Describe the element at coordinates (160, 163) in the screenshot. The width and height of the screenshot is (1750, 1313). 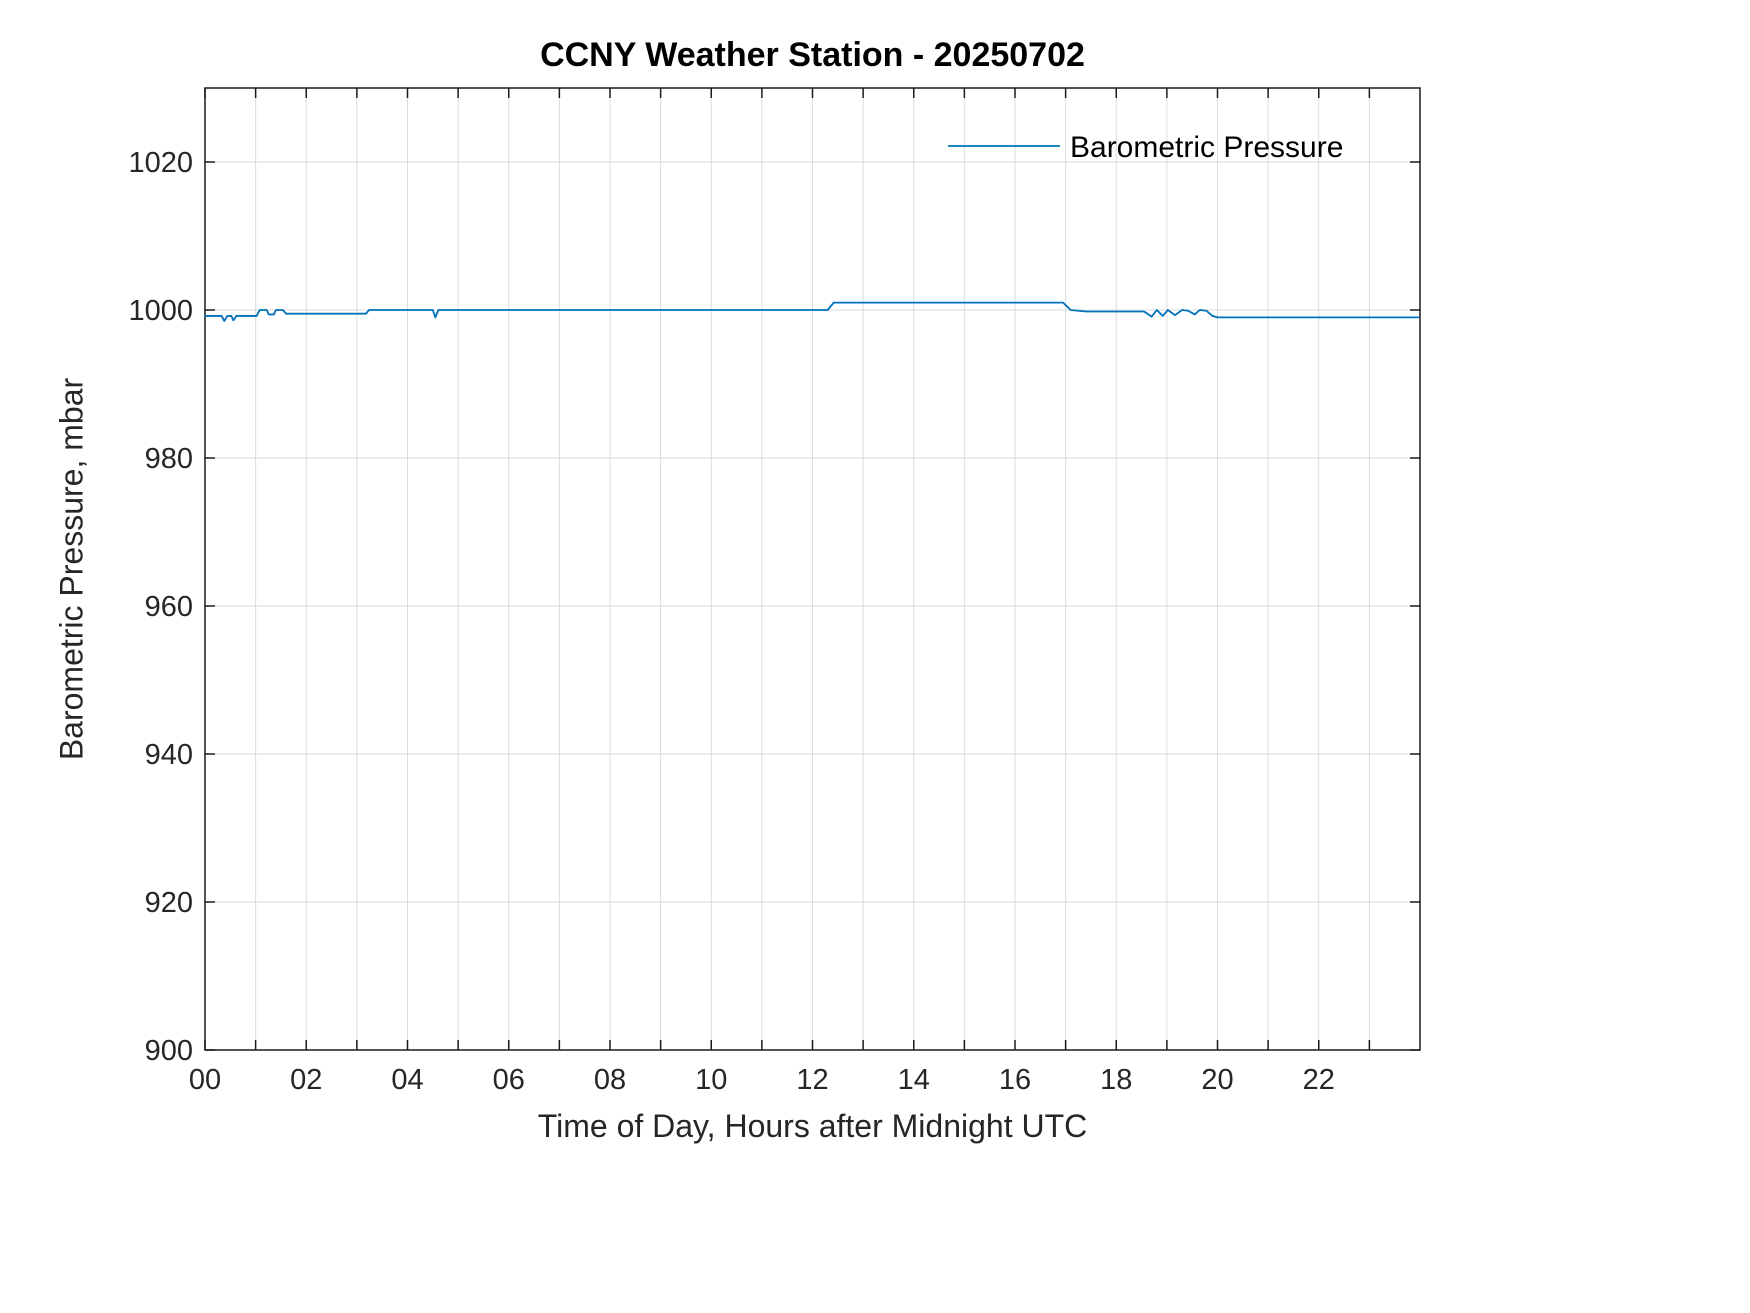
I see `y-tick-label: 1020` at that location.